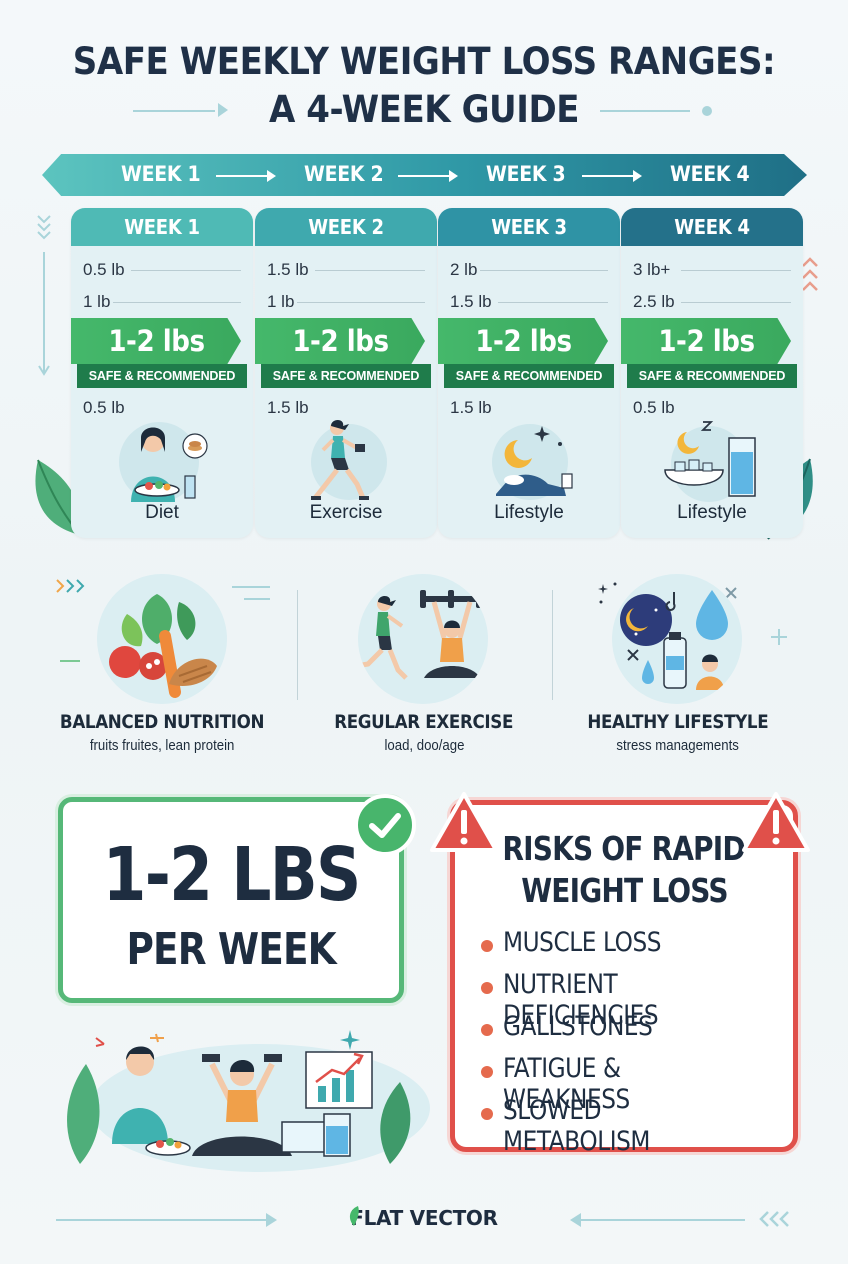  Describe the element at coordinates (161, 174) in the screenshot. I see `timeline-label-week1: WEEK 1` at that location.